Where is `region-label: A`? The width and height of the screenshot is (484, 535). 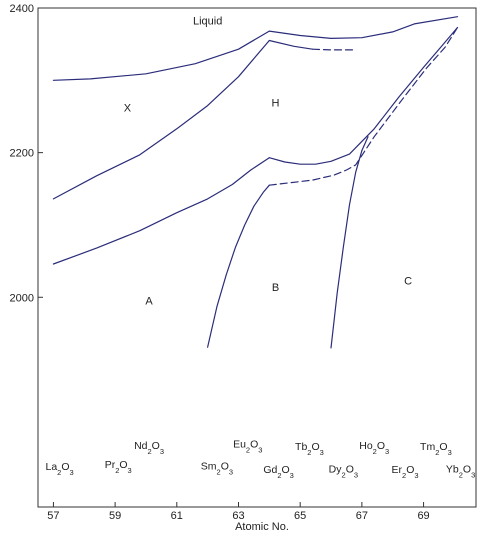 region-label: A is located at coordinates (149, 302).